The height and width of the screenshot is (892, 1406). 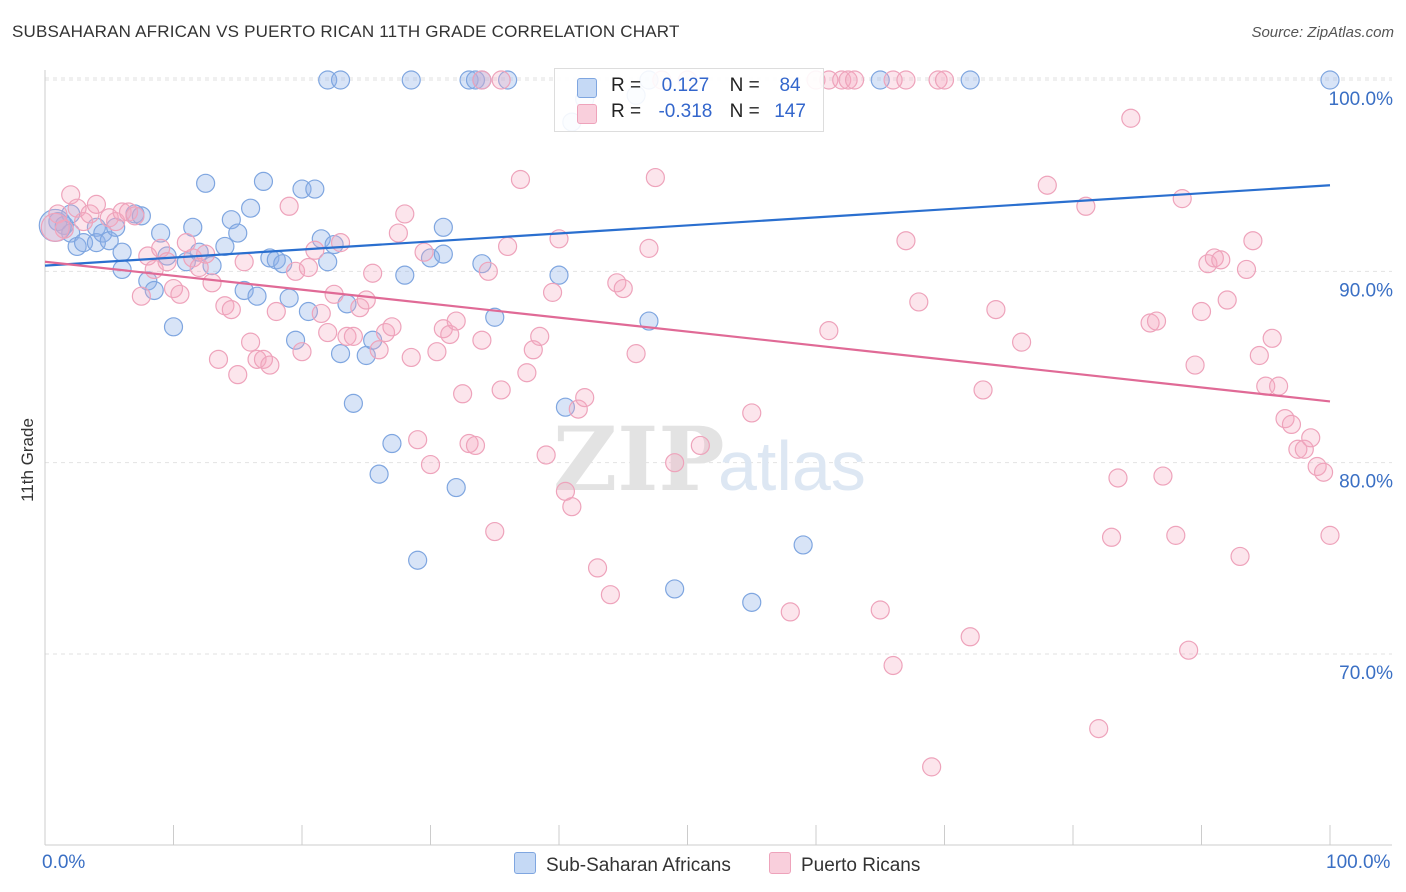 I want to click on legend-n-value-2: 147, so click(x=790, y=111).